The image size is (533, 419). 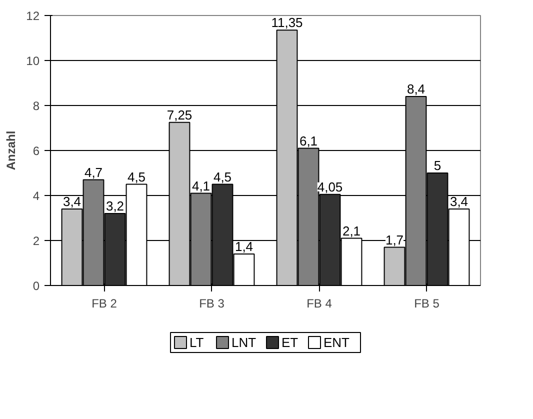 What do you see at coordinates (244, 342) in the screenshot?
I see `legend-label: LNT` at bounding box center [244, 342].